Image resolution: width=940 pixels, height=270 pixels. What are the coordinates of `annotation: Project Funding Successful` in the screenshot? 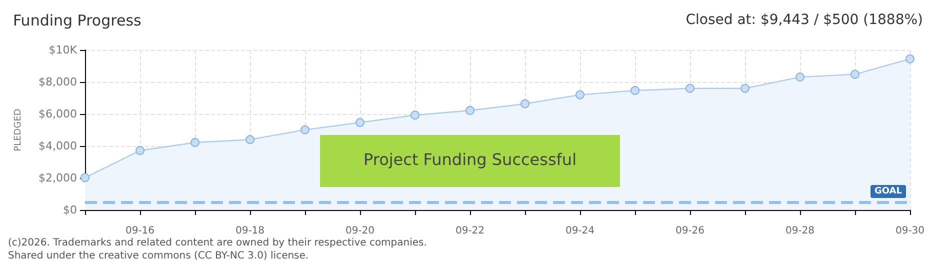 It's located at (470, 159).